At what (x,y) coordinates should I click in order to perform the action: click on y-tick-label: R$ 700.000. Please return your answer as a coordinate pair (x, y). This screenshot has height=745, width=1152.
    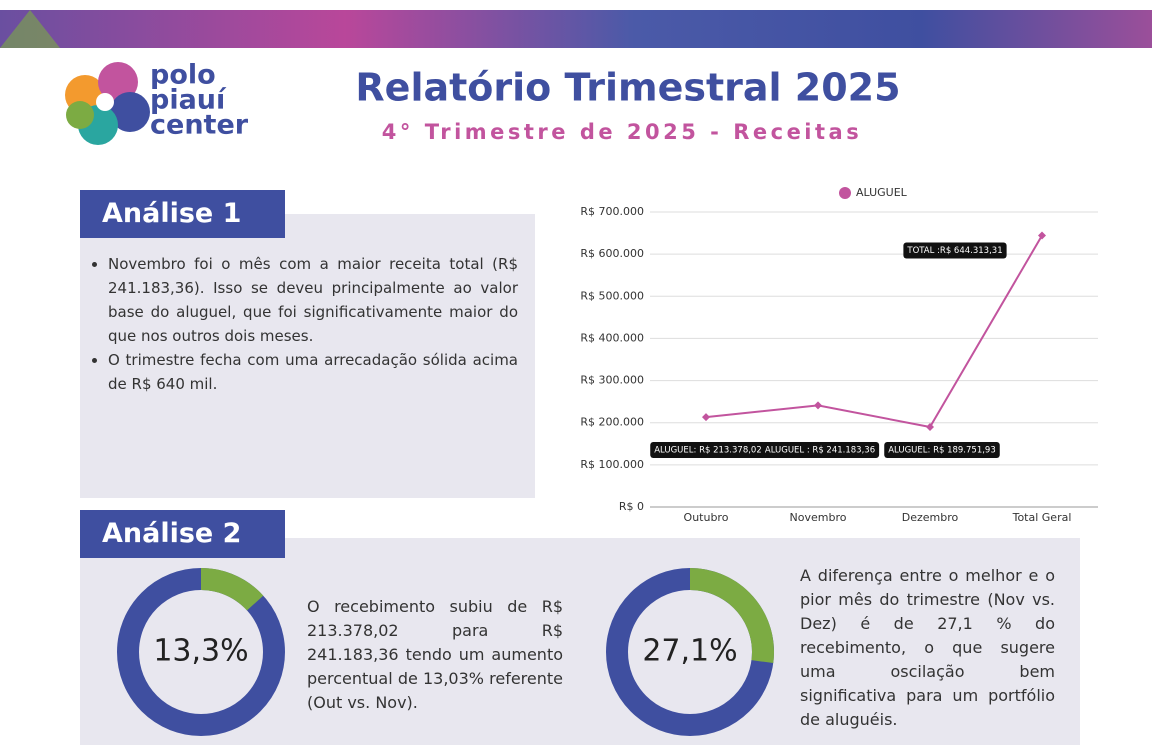
    Looking at the image, I should click on (612, 211).